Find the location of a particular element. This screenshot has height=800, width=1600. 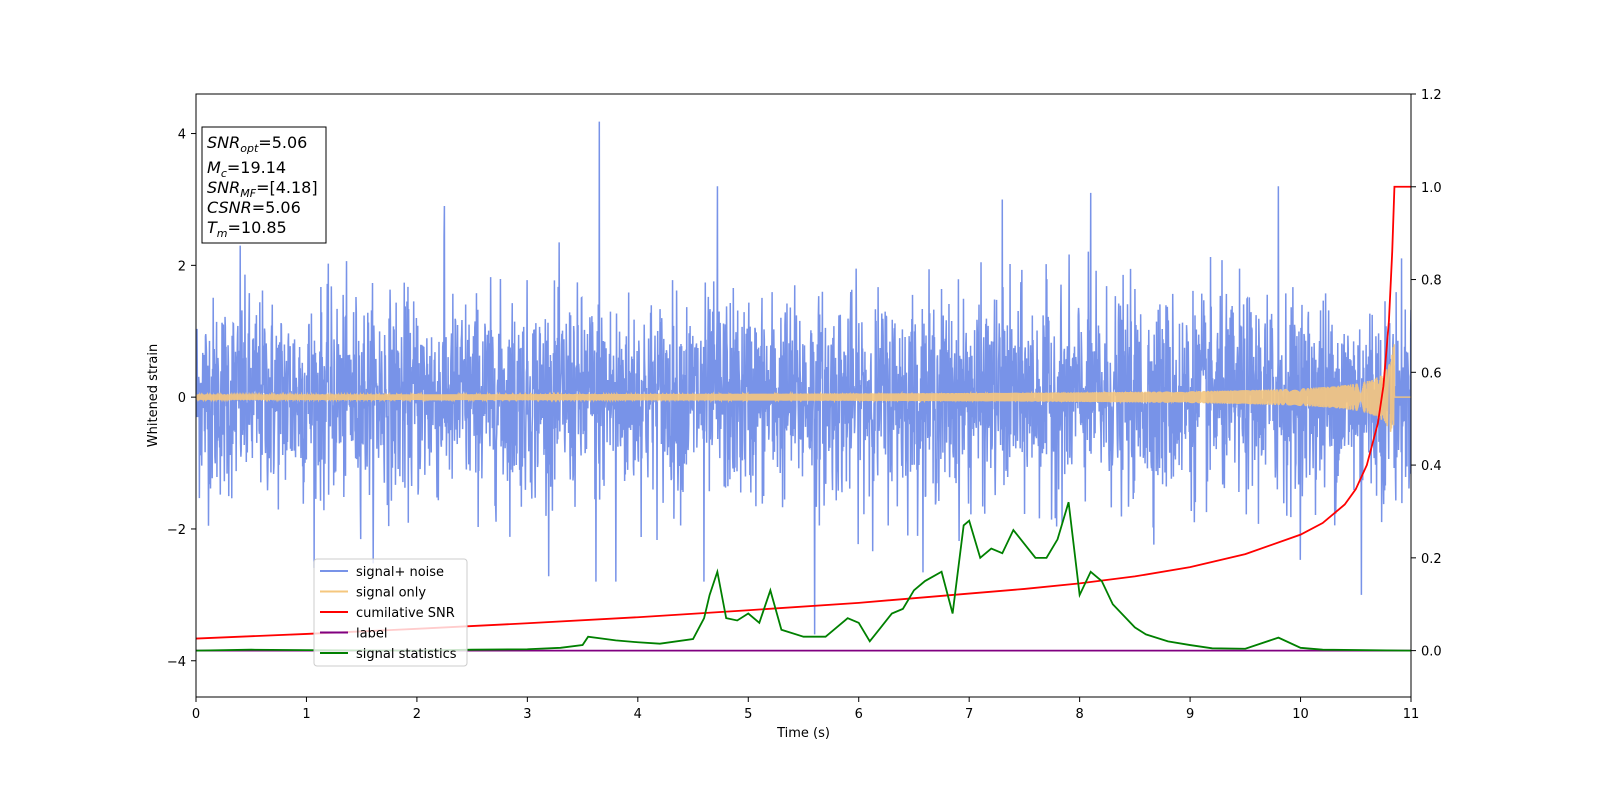

y2-tick-label: 0.8 is located at coordinates (1431, 281).